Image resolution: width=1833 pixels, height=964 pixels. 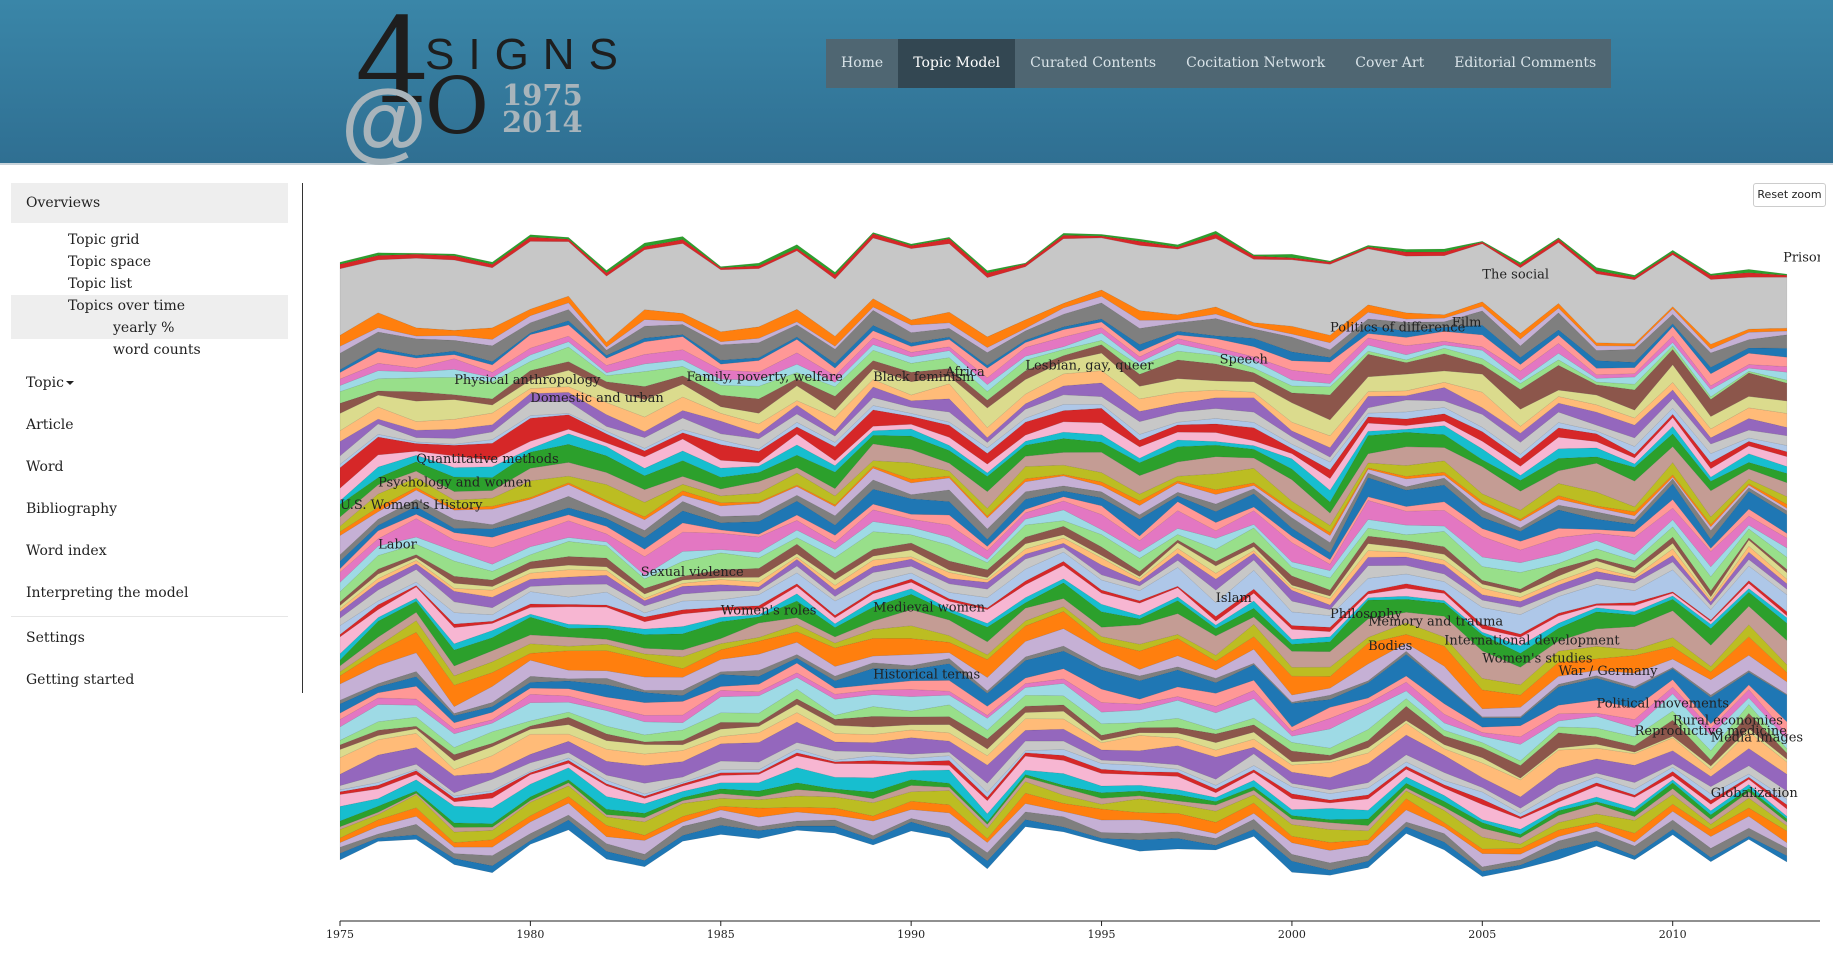 What do you see at coordinates (1366, 614) in the screenshot?
I see `topic-label: Philosophy` at bounding box center [1366, 614].